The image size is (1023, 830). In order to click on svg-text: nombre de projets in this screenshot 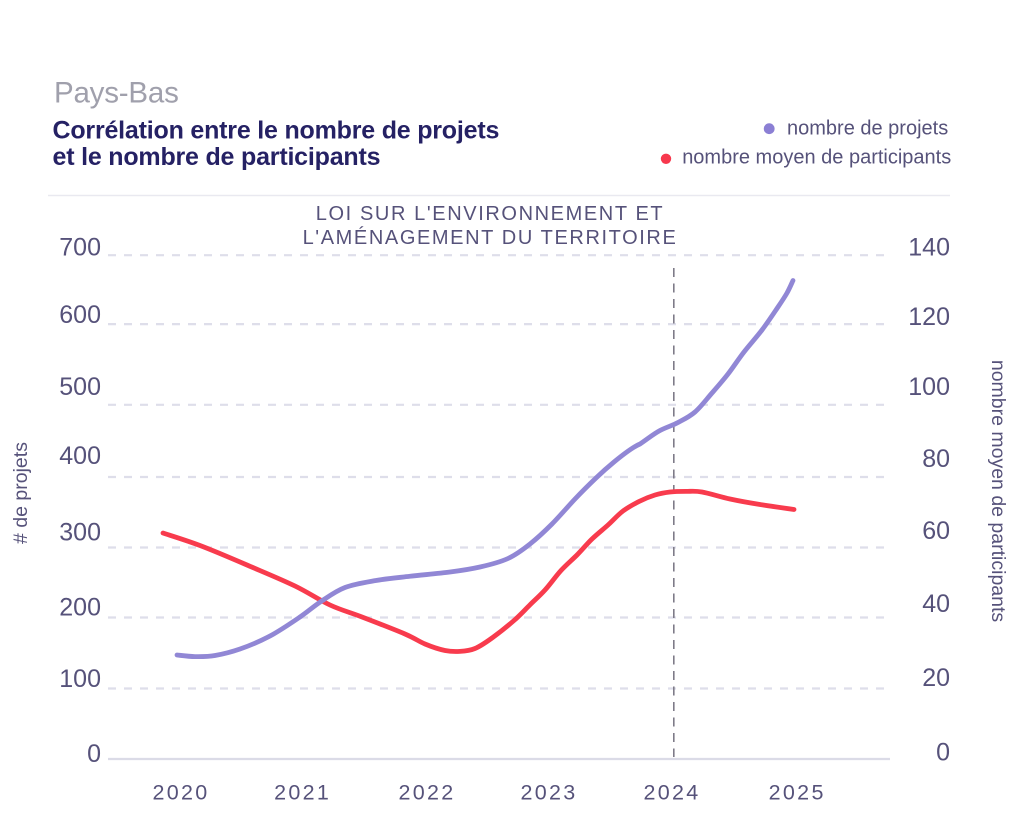, I will do `click(867, 128)`.